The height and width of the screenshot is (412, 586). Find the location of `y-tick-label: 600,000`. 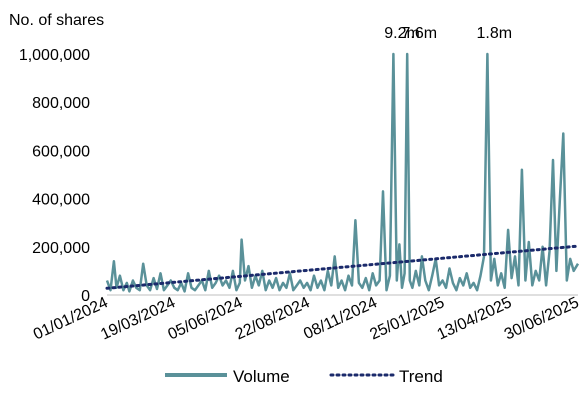

y-tick-label: 600,000 is located at coordinates (61, 151).